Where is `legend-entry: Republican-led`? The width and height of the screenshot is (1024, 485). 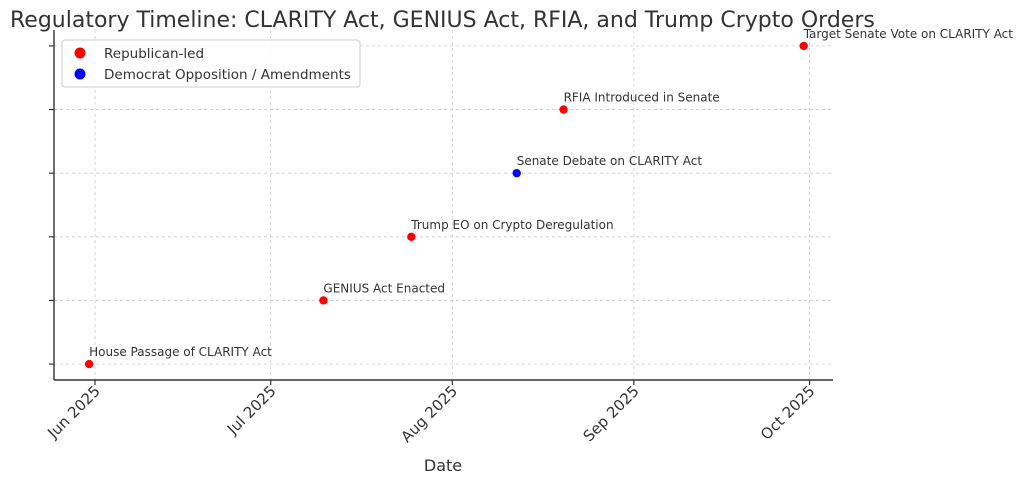
legend-entry: Republican-led is located at coordinates (154, 54).